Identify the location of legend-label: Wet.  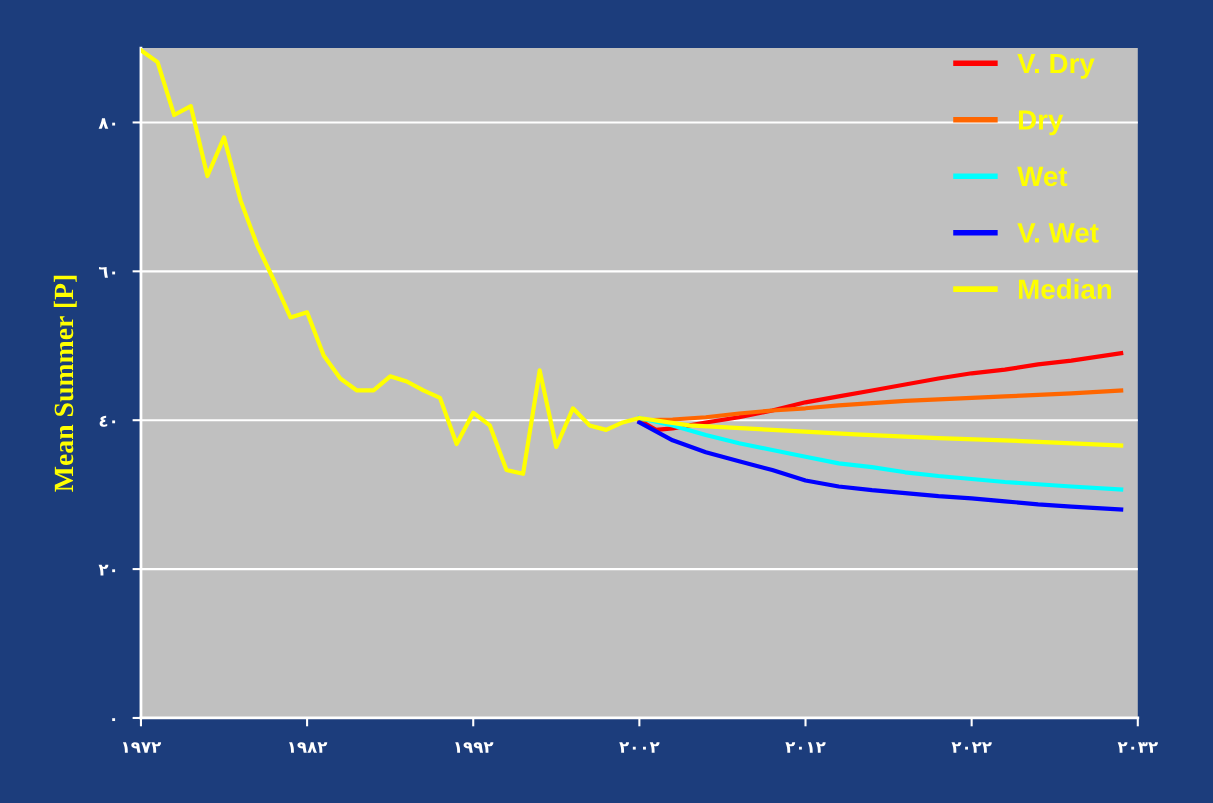
(1042, 176).